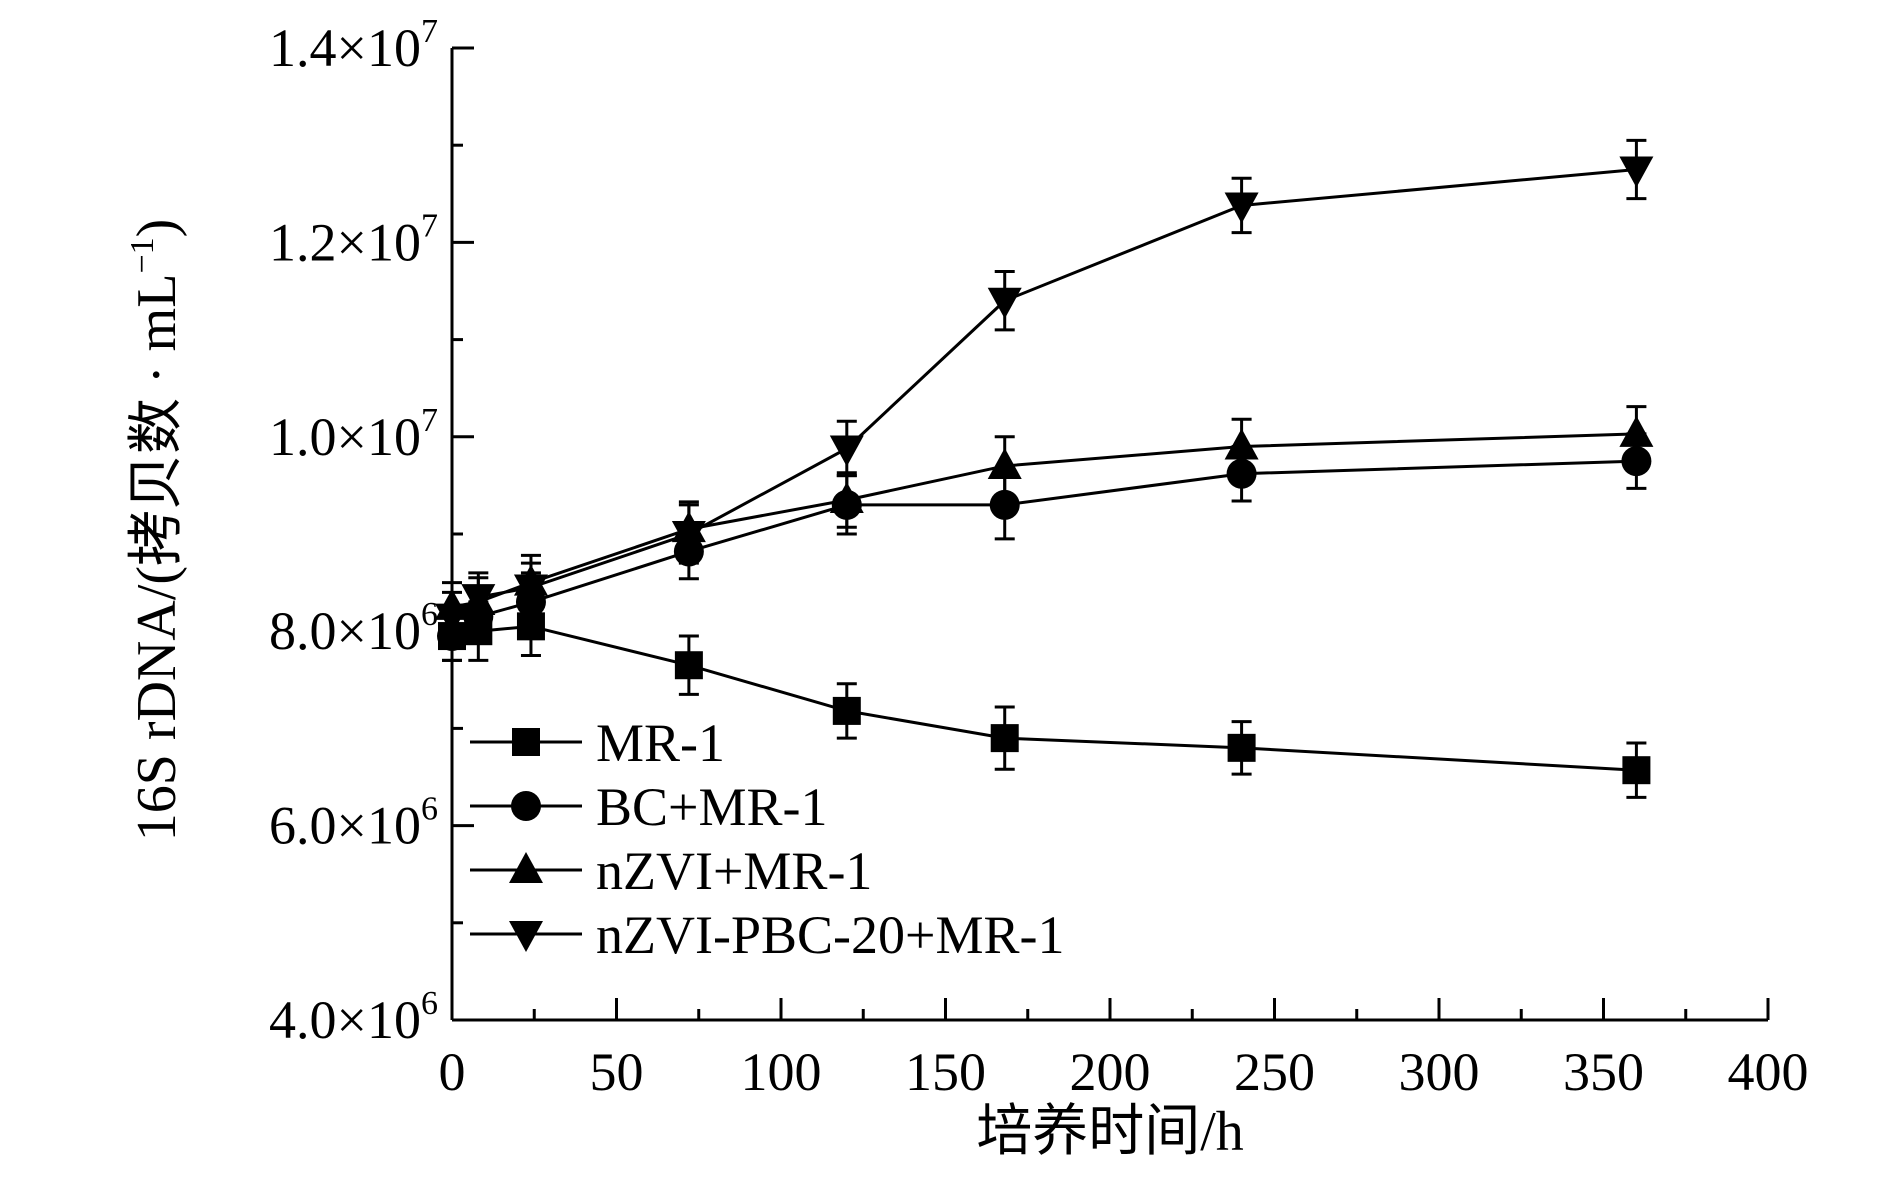  I want to click on x-tick-label: 350, so click(1603, 1072).